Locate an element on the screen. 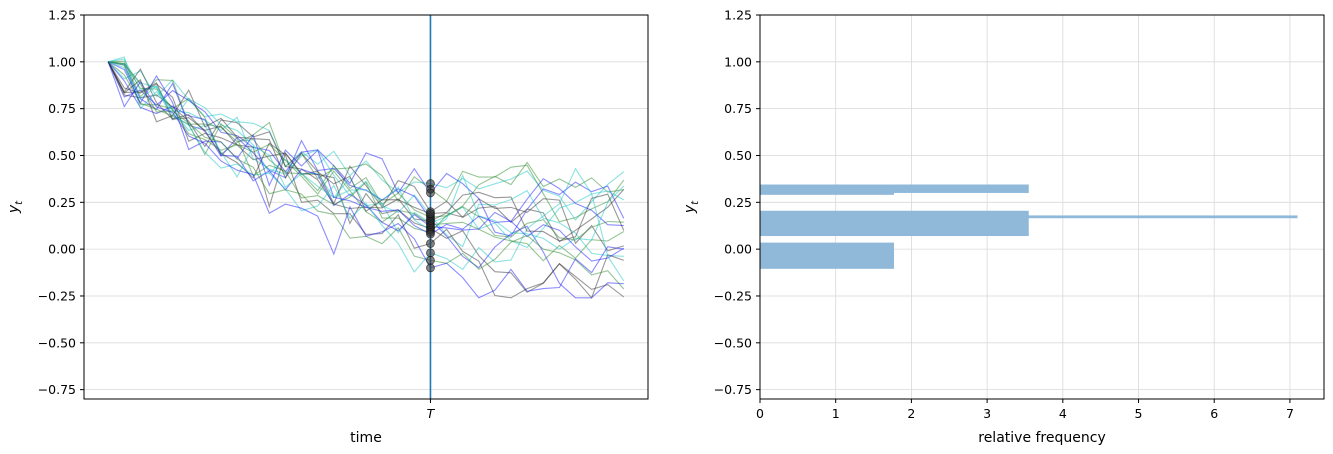  left-y-tick-label: 0.75 is located at coordinates (62, 108).